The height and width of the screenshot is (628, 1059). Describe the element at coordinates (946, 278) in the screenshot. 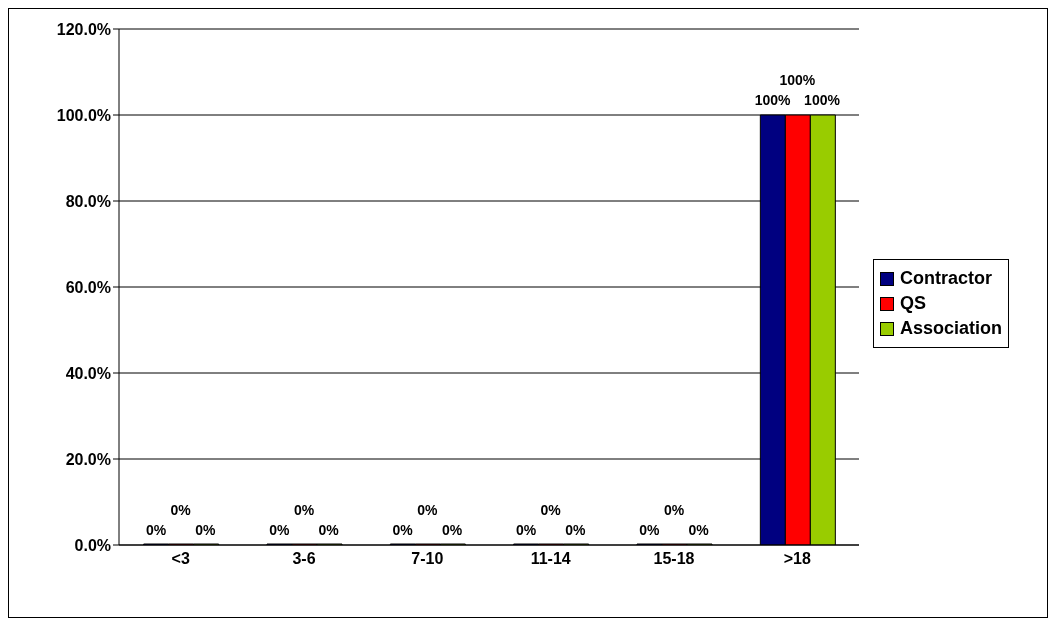

I see `legend-label: Contractor` at that location.